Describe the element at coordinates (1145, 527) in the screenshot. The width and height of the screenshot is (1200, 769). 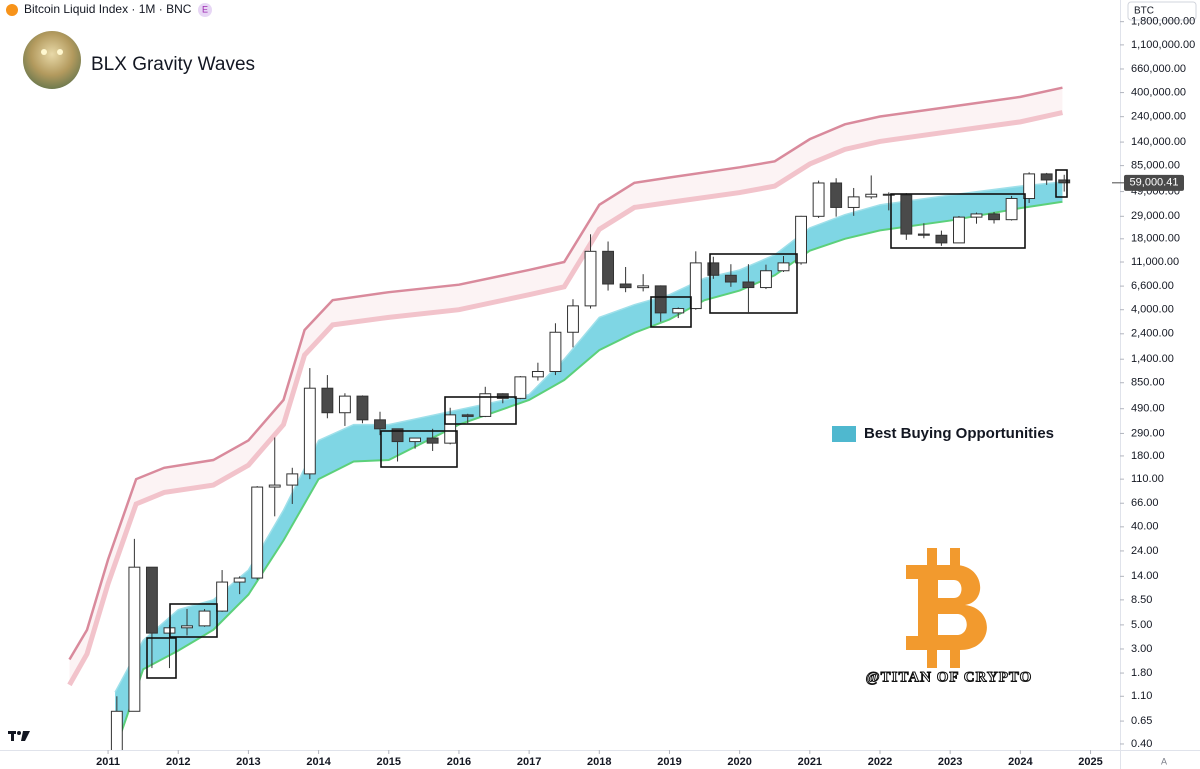
I see `y-tick-label: 40.00` at that location.